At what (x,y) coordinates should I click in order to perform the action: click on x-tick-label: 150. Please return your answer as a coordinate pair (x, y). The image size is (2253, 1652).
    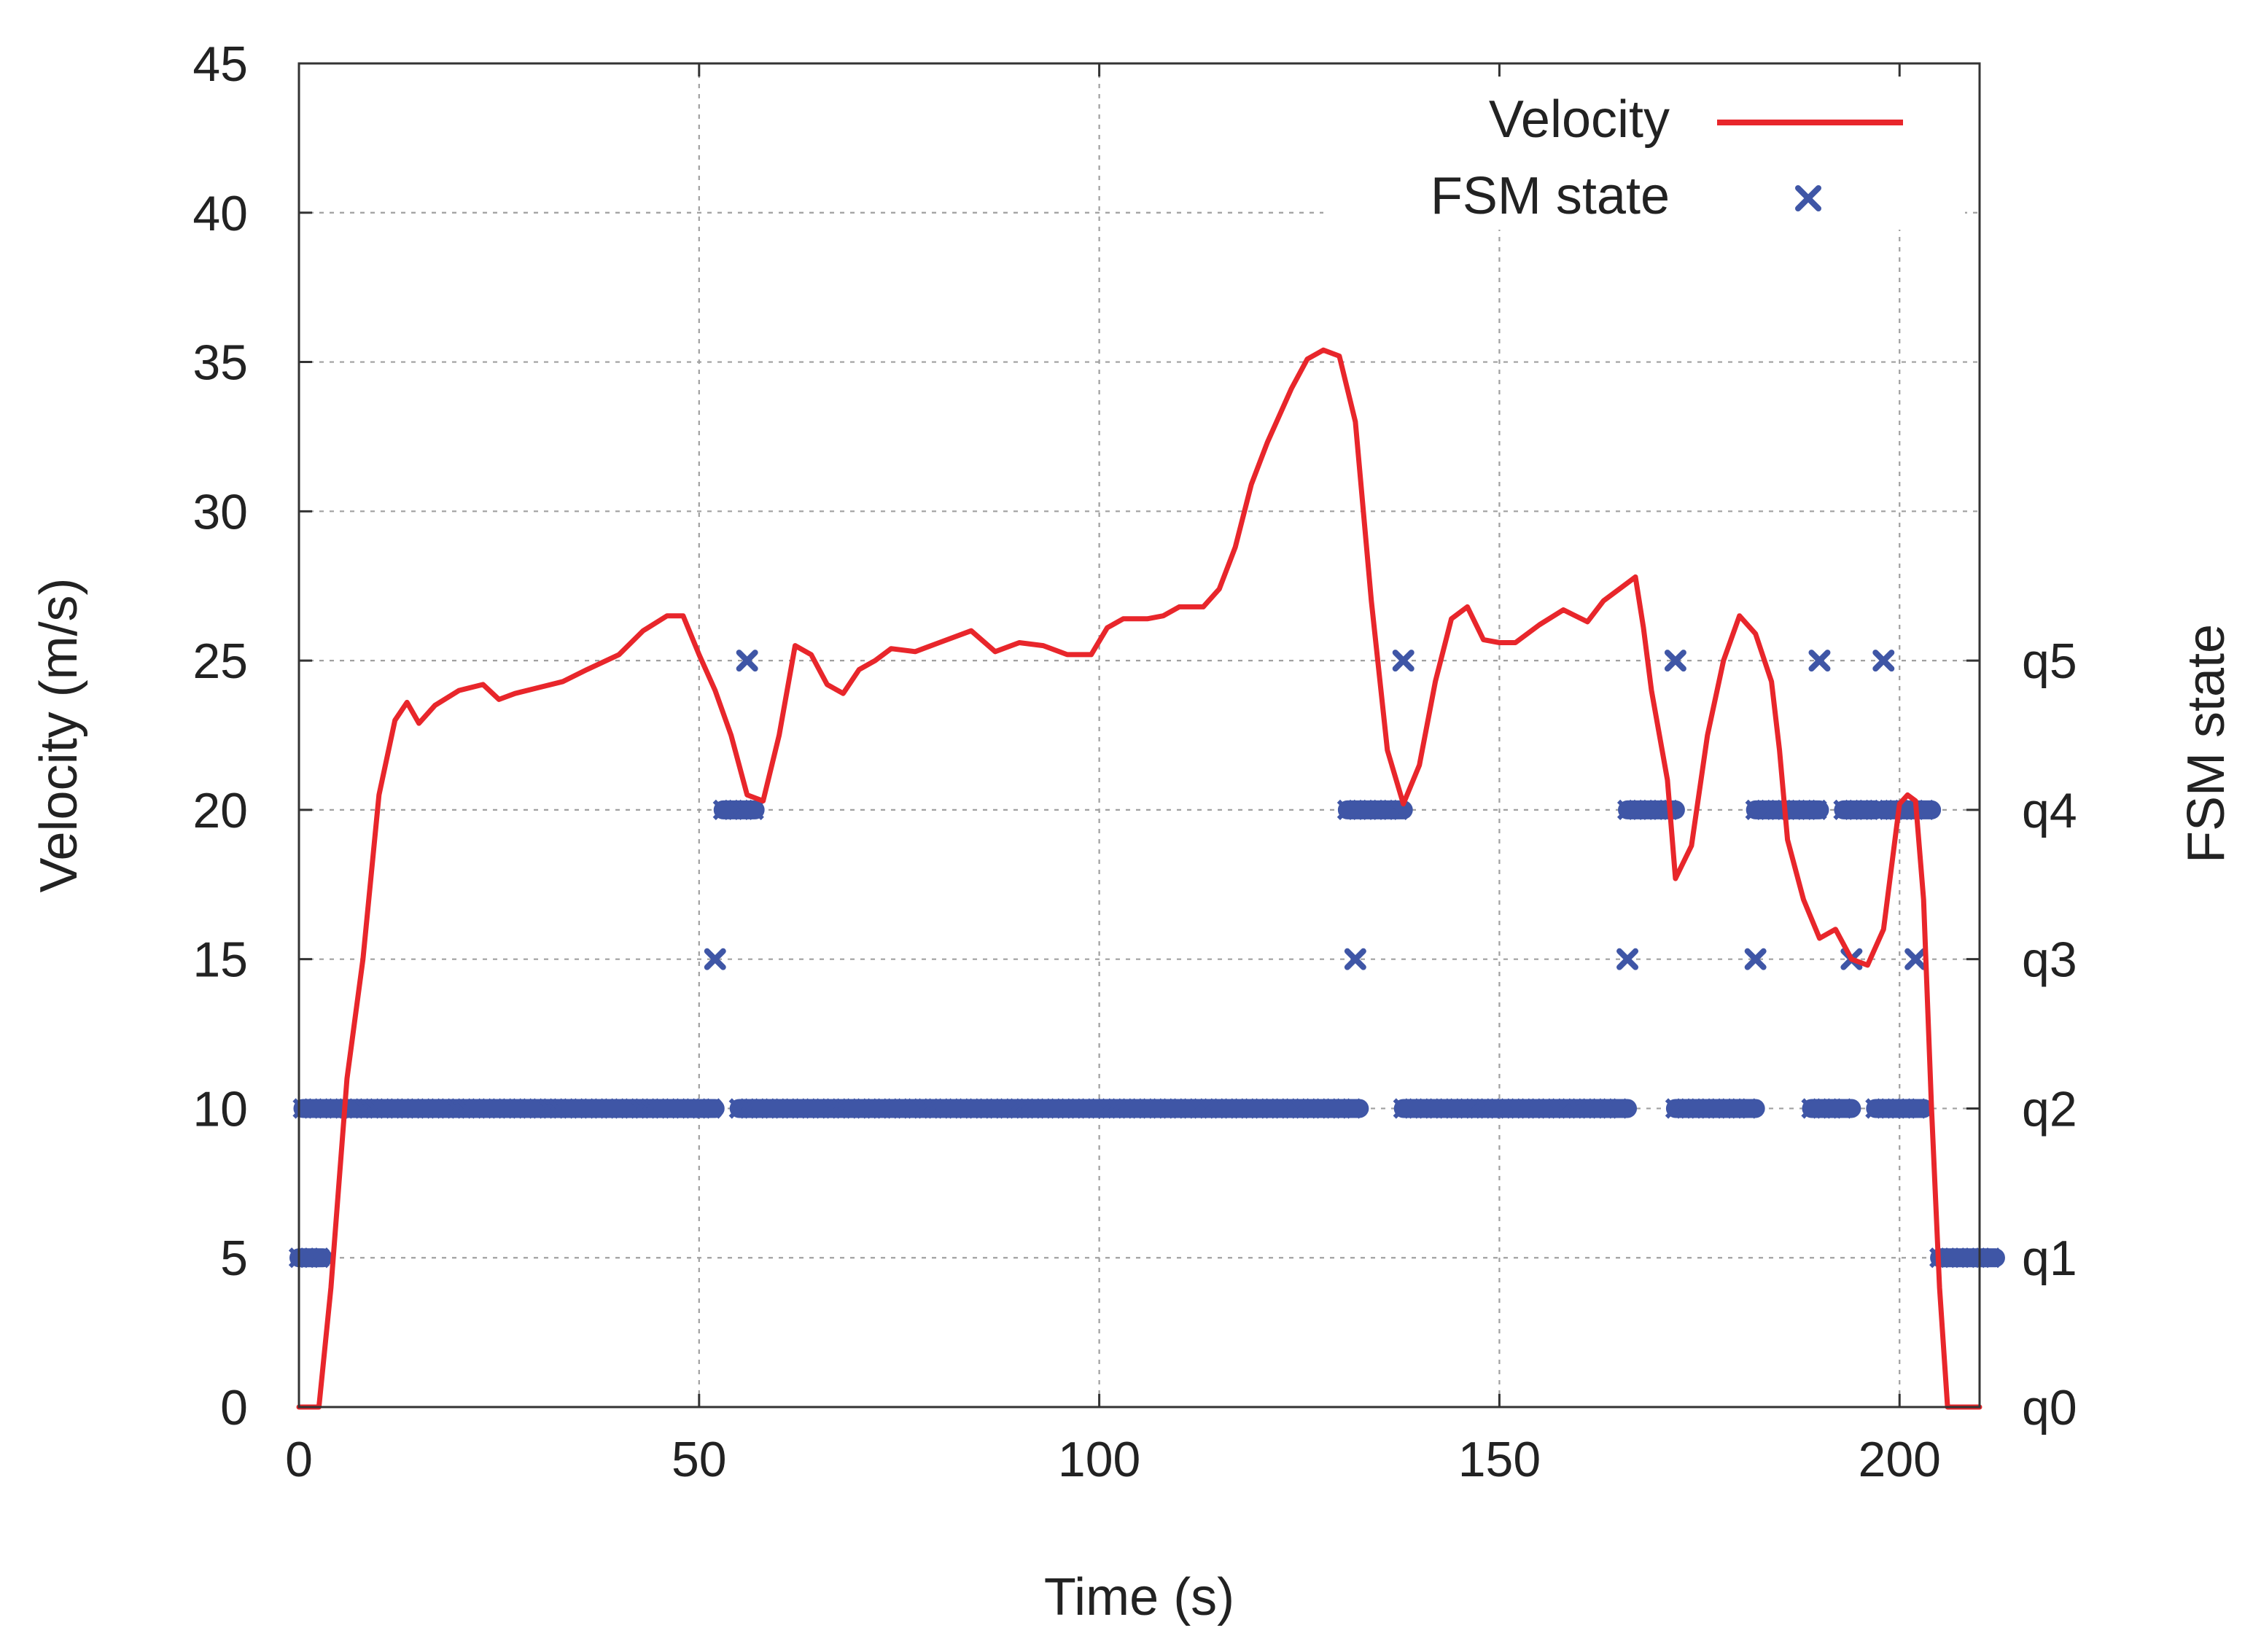
    Looking at the image, I should click on (1499, 1459).